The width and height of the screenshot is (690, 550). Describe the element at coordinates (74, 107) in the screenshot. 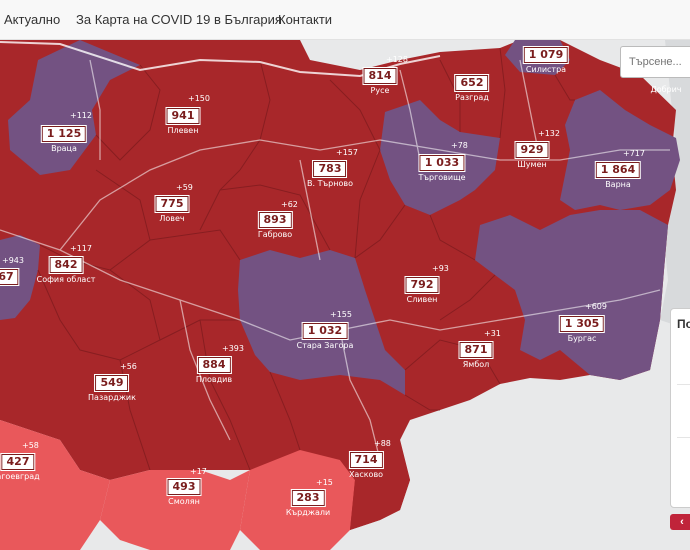

I see `region-vratsa` at that location.